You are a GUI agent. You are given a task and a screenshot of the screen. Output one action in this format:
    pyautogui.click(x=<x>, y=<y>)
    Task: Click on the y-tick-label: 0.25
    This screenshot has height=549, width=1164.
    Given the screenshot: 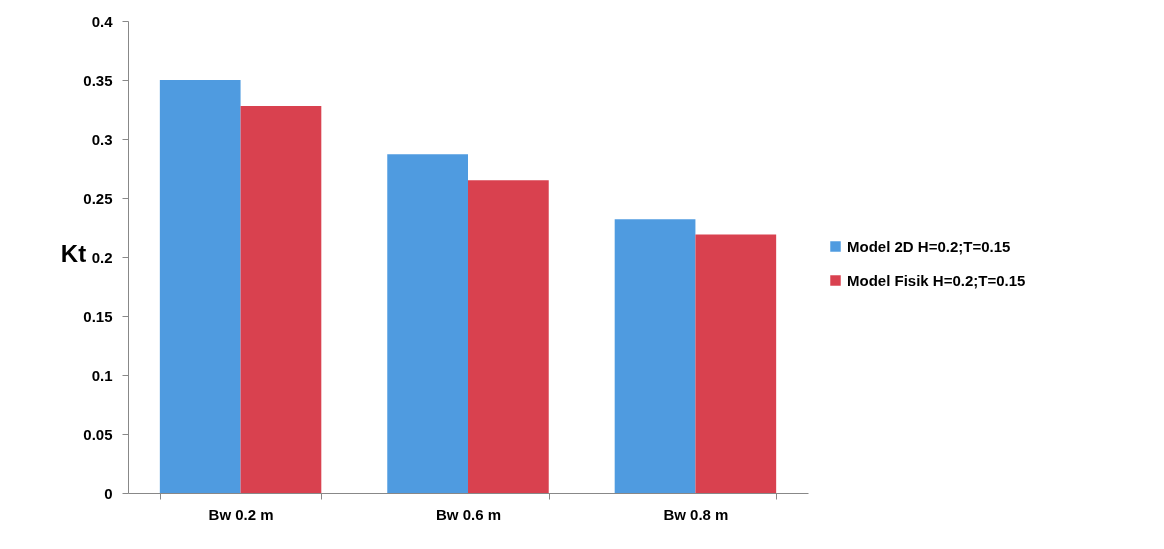 What is the action you would take?
    pyautogui.click(x=98, y=198)
    